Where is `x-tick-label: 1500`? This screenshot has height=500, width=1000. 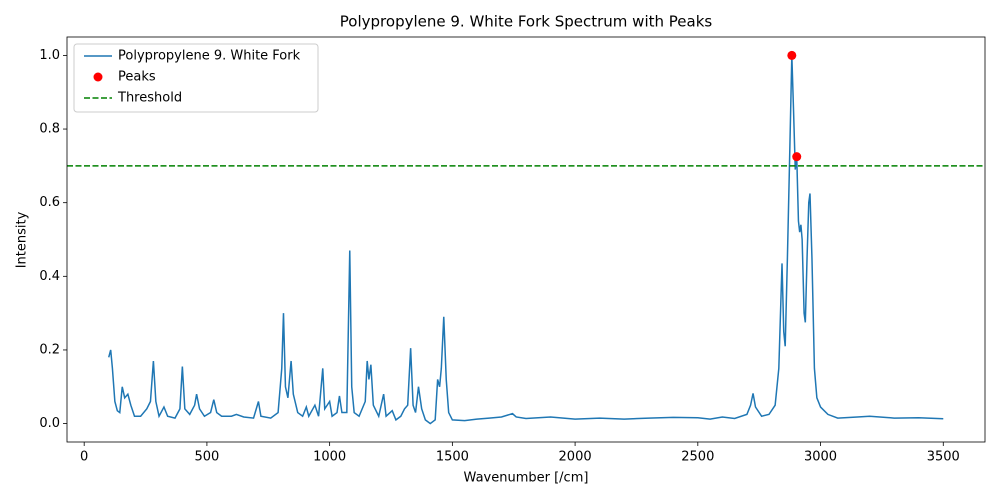 x-tick-label: 1500 is located at coordinates (452, 457).